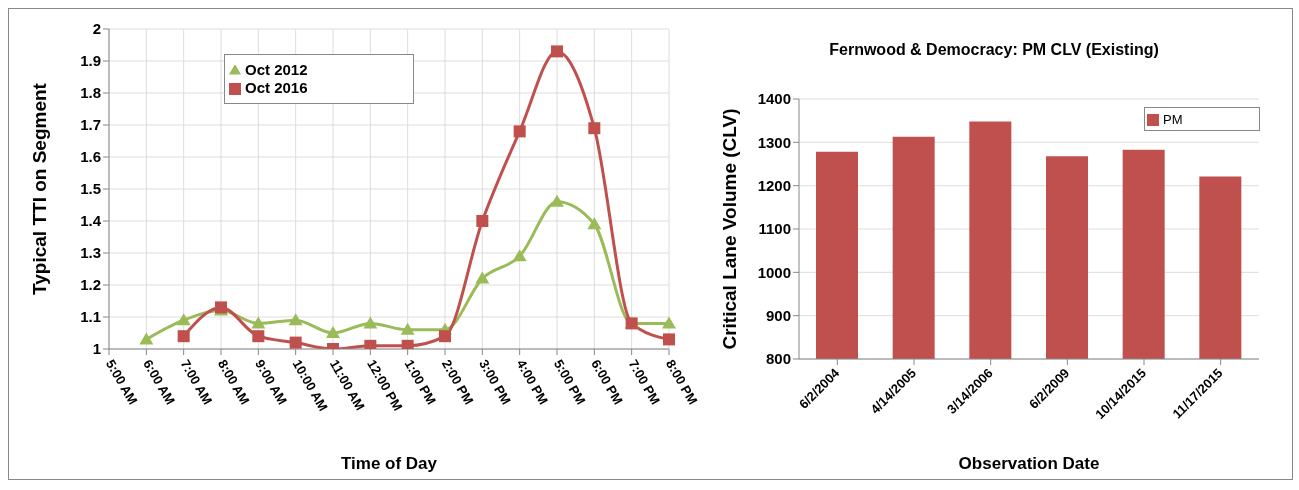  Describe the element at coordinates (90, 253) in the screenshot. I see `y-tick-label: 1.3` at that location.